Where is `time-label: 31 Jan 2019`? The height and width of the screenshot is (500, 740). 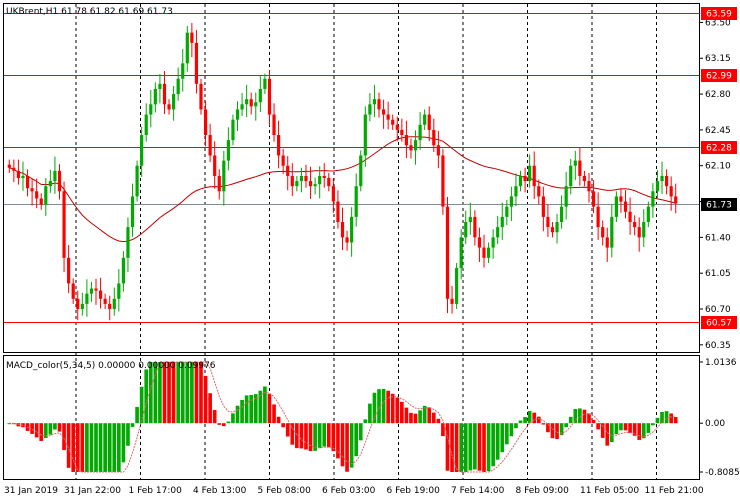
time-label: 31 Jan 2019 is located at coordinates (31, 491).